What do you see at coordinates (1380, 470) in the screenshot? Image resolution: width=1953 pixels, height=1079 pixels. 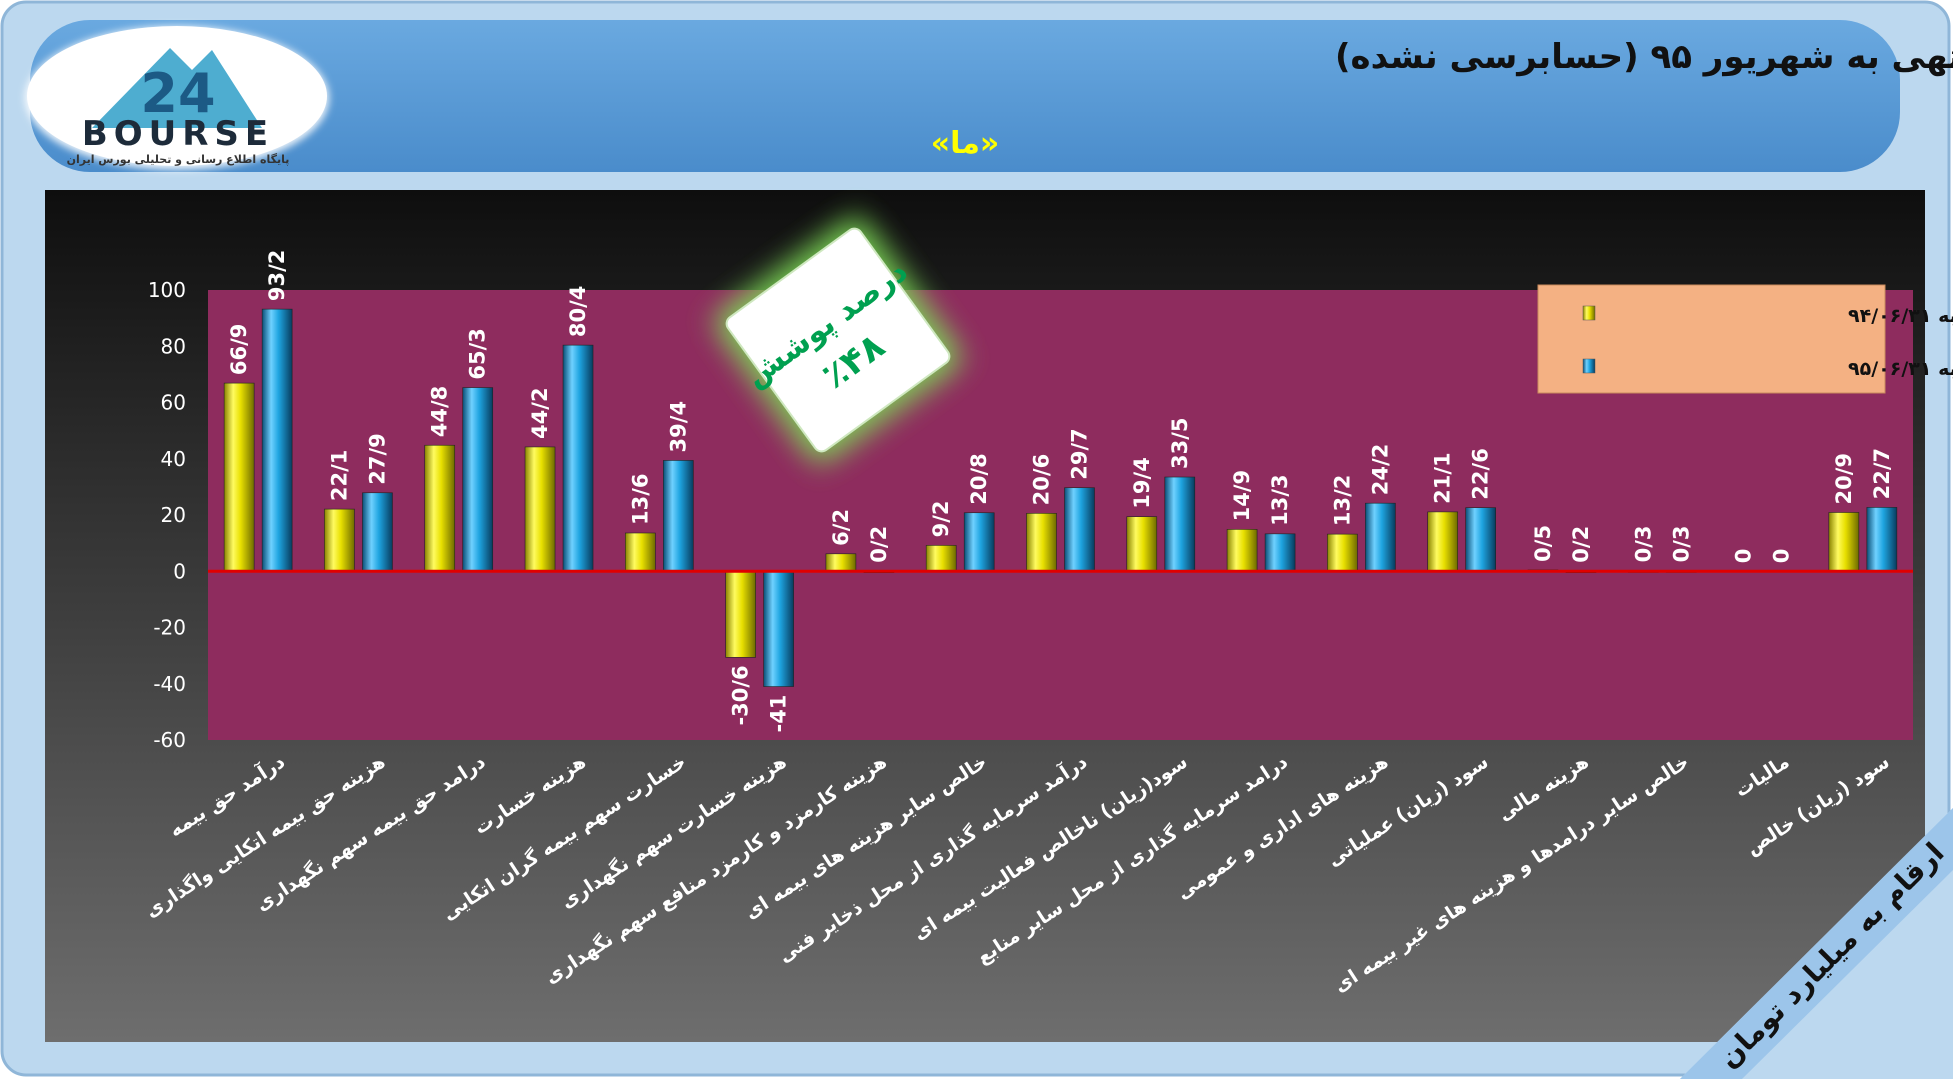 I see `value-label: 24/2` at bounding box center [1380, 470].